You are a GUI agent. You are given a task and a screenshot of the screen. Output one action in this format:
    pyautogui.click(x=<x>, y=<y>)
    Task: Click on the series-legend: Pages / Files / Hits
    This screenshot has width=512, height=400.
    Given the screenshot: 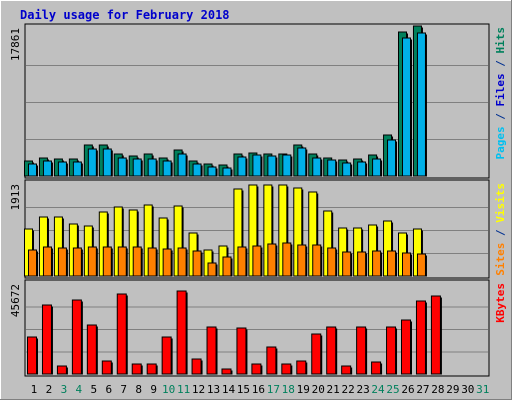 What is the action you would take?
    pyautogui.click(x=500, y=93)
    